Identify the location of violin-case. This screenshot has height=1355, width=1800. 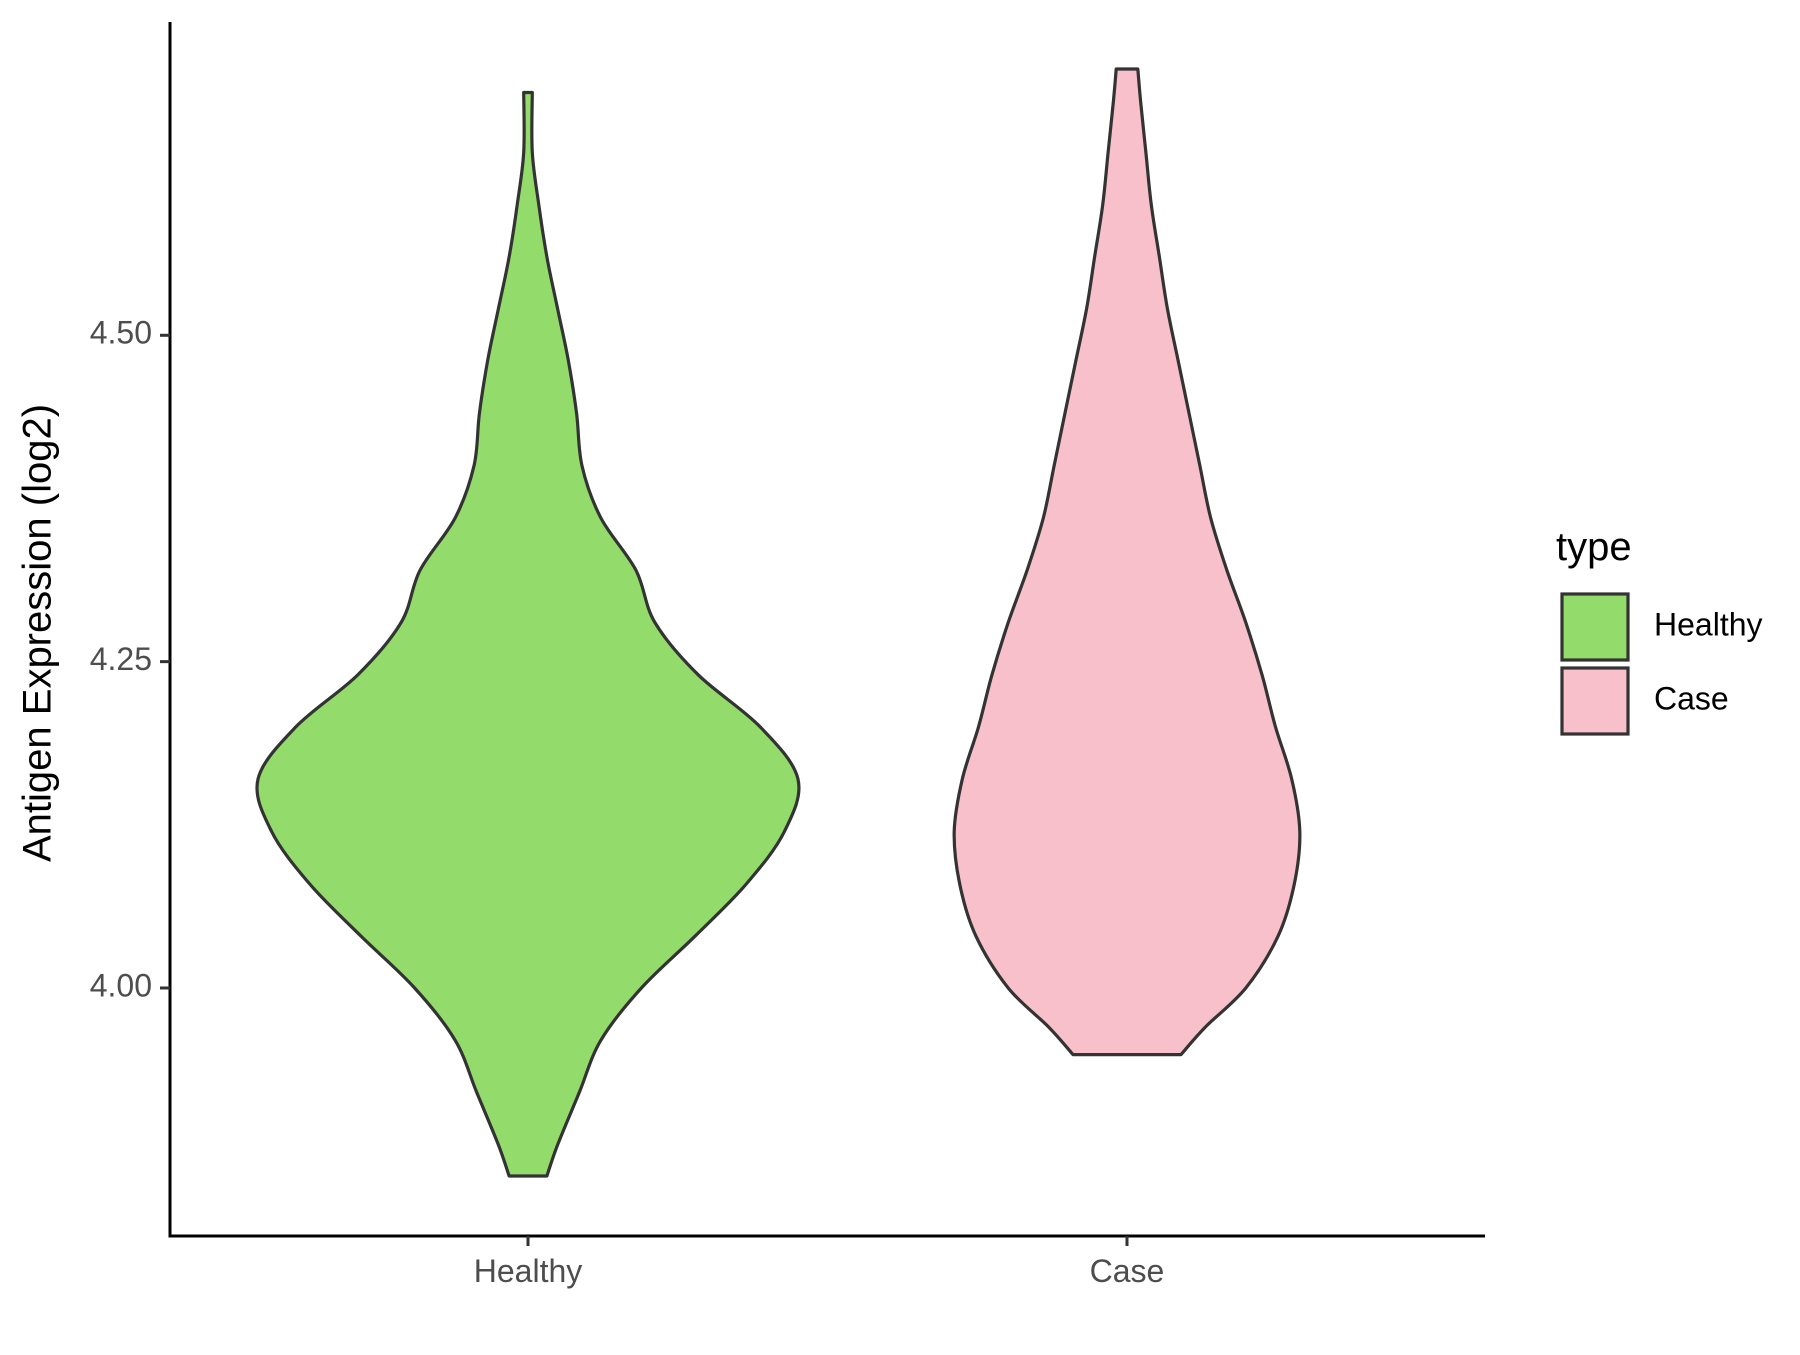
(1127, 562).